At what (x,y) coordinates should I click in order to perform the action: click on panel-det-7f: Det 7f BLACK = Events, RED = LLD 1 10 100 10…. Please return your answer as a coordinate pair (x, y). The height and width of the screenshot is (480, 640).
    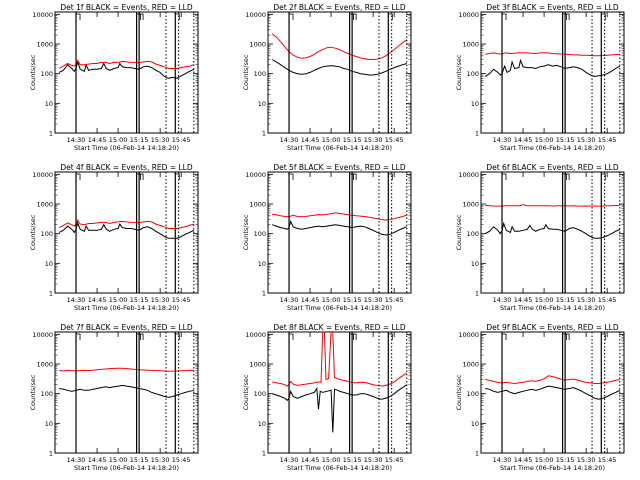
    Looking at the image, I should click on (114, 397).